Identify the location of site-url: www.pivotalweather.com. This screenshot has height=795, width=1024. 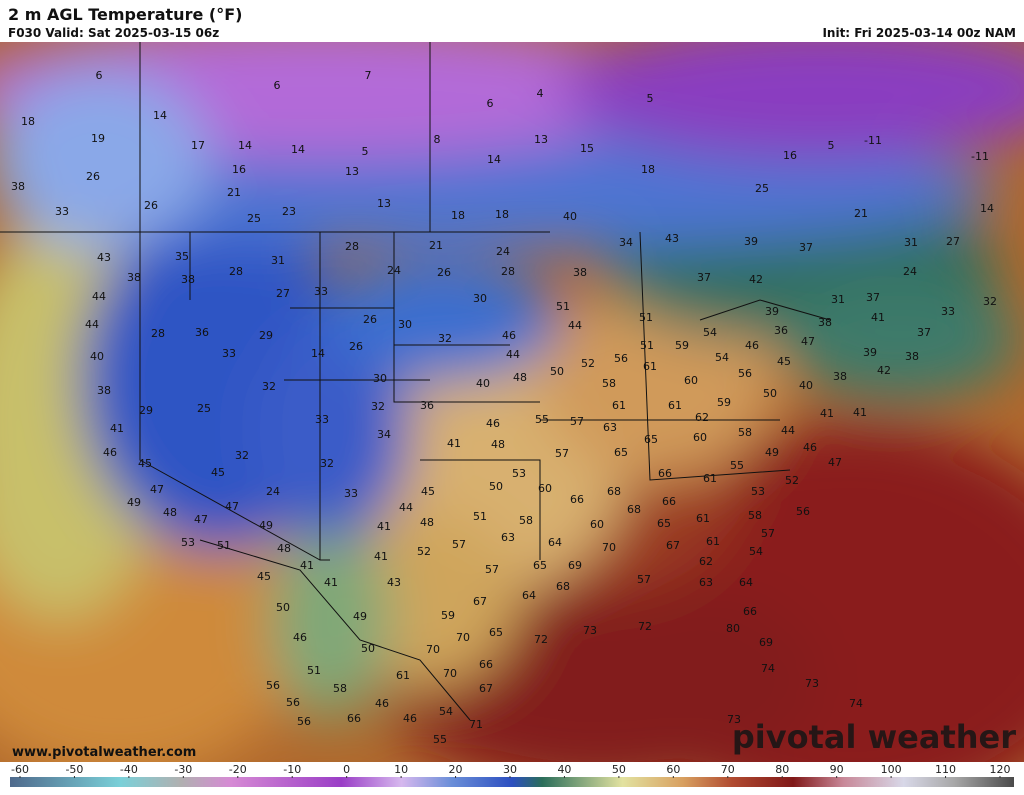
(104, 752).